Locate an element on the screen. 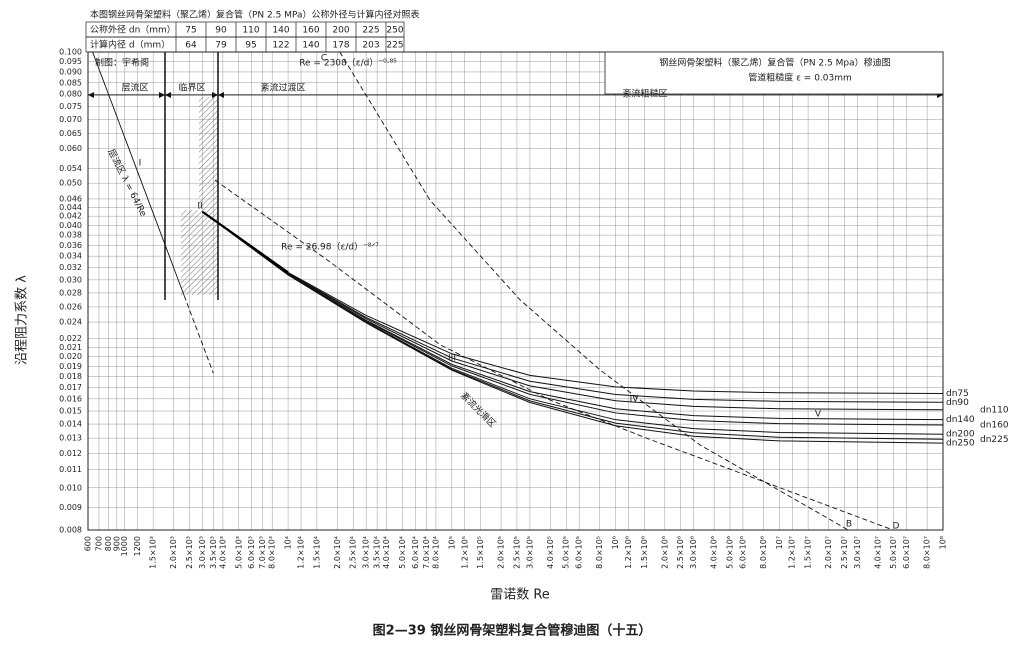 This screenshot has width=1022, height=650. y-tick-label: 0.026 is located at coordinates (70, 306).